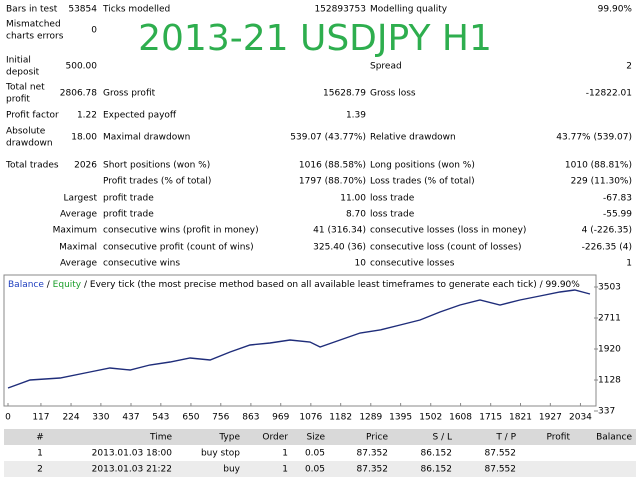 This screenshot has width=640, height=480. What do you see at coordinates (356, 116) in the screenshot?
I see `stat-value: 1.39` at bounding box center [356, 116].